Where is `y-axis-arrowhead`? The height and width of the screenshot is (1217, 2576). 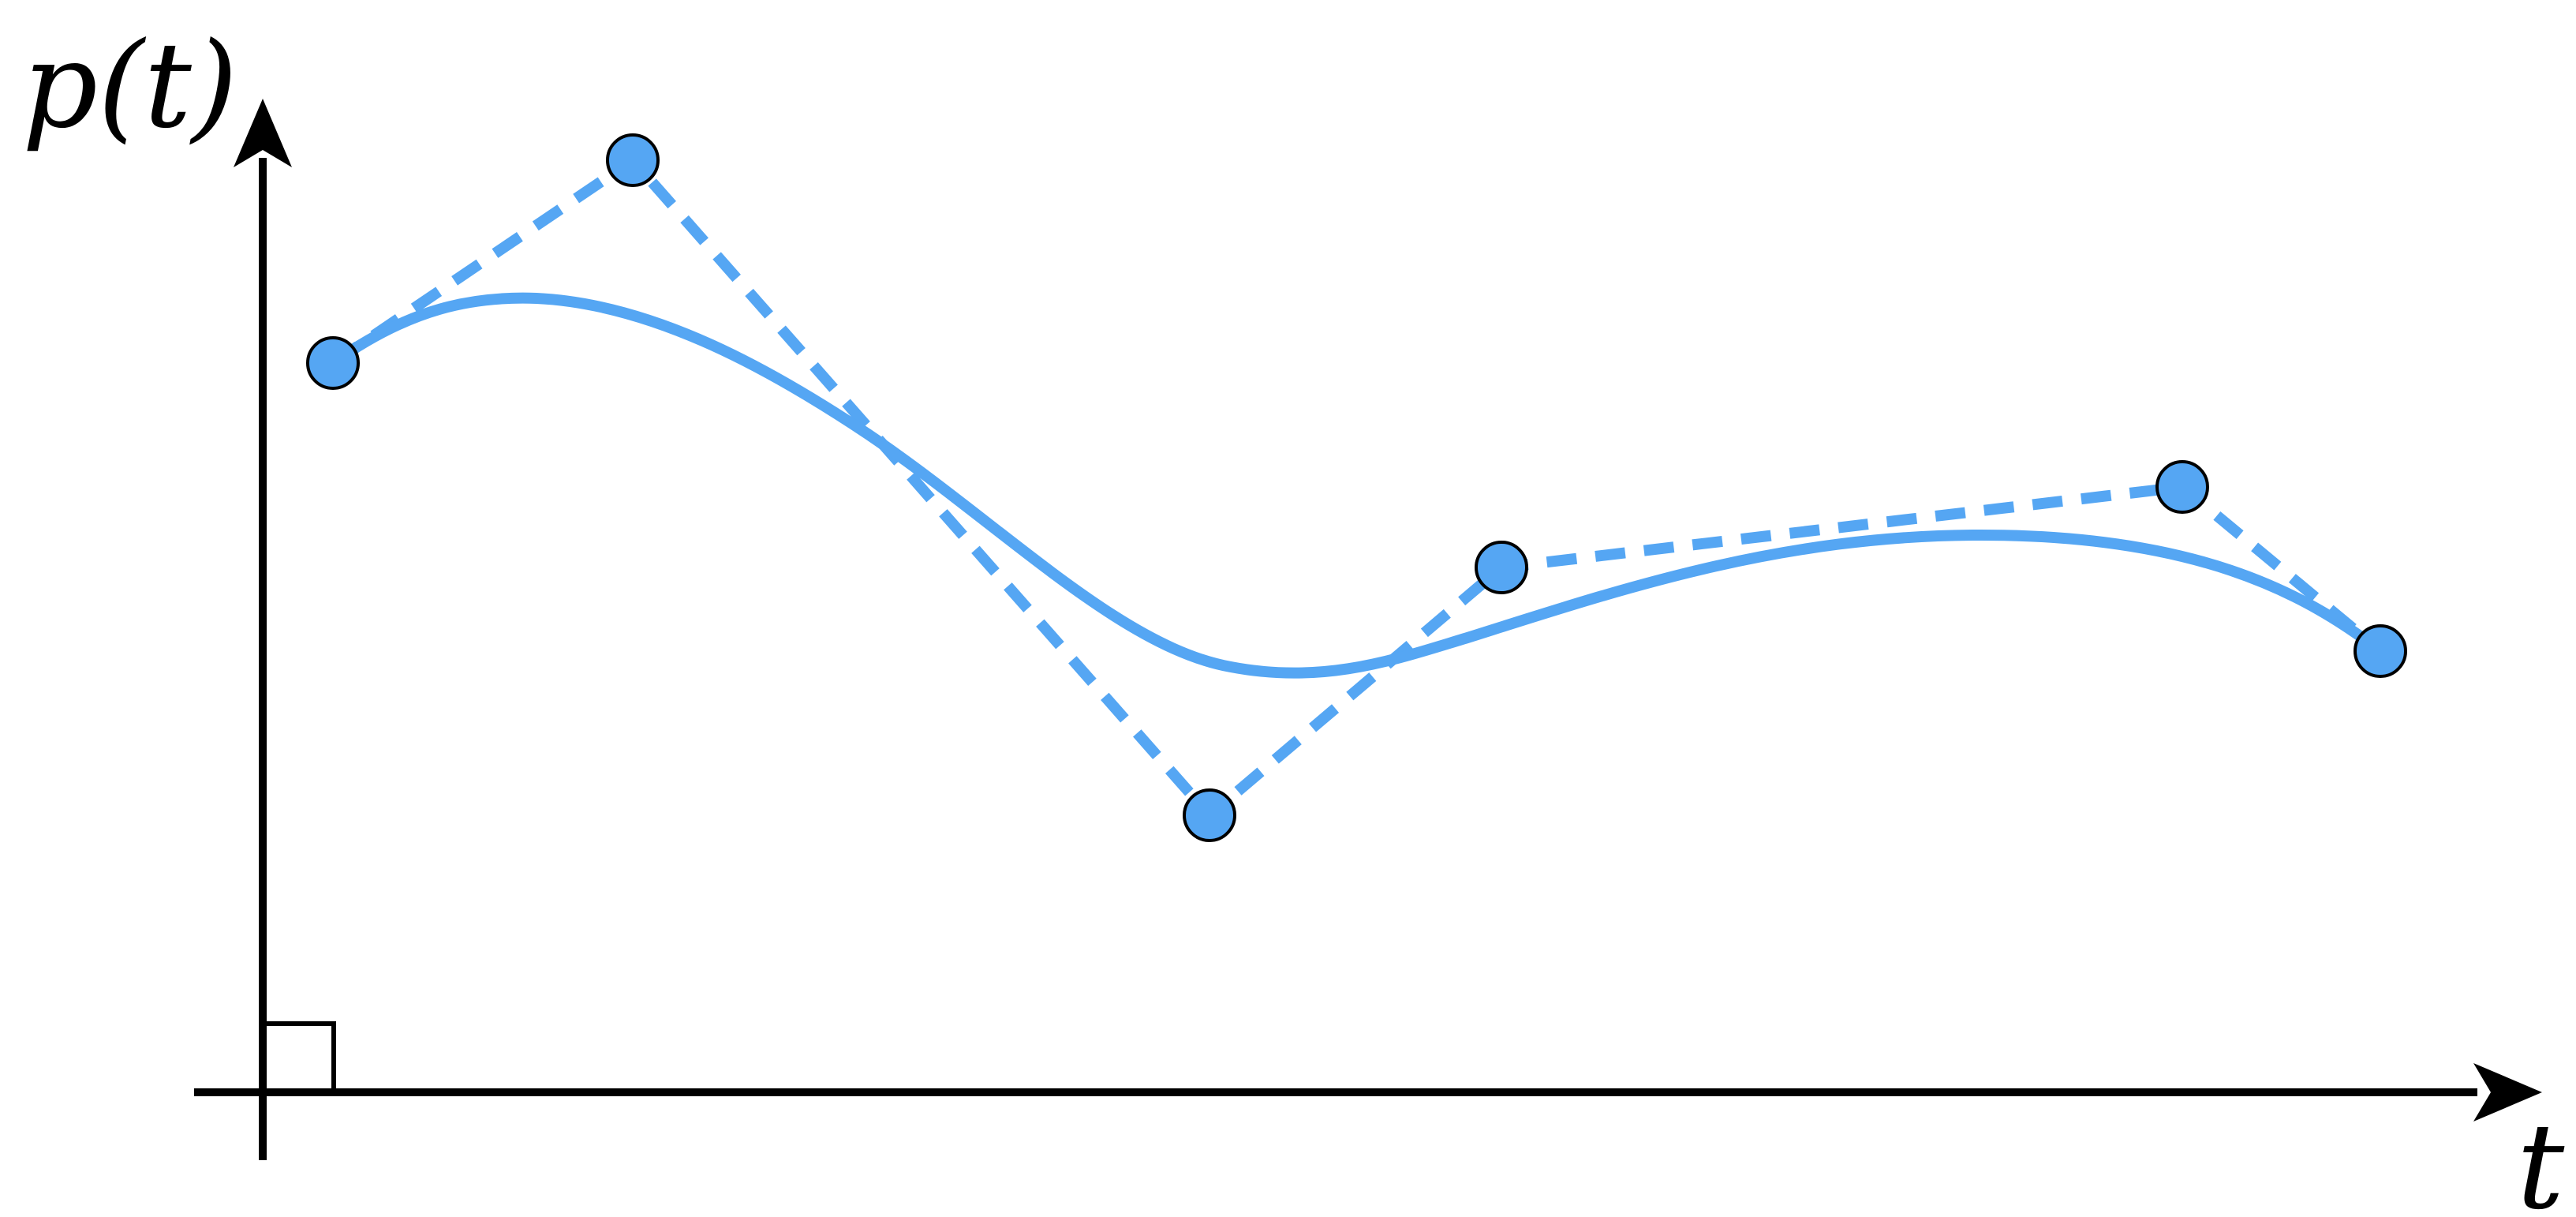 y-axis-arrowhead is located at coordinates (263, 133).